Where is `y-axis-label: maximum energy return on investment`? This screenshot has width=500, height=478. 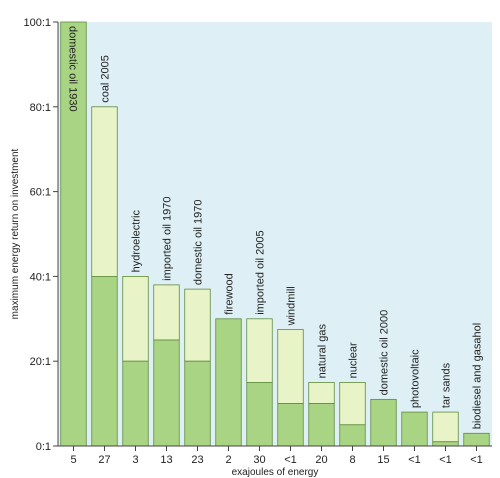 y-axis-label: maximum energy return on investment is located at coordinates (15, 233).